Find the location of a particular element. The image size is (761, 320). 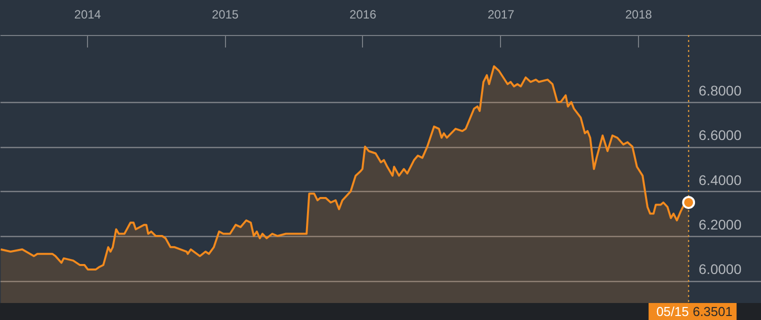

y-tick-label: 6.2000 is located at coordinates (720, 224).